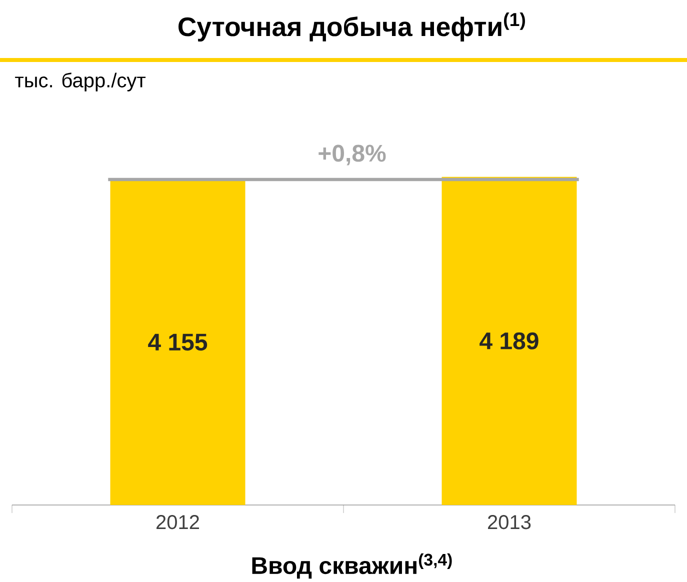  I want to click on chart-title: Суточная добыча нефти$^{(1)}$, so click(351, 27).